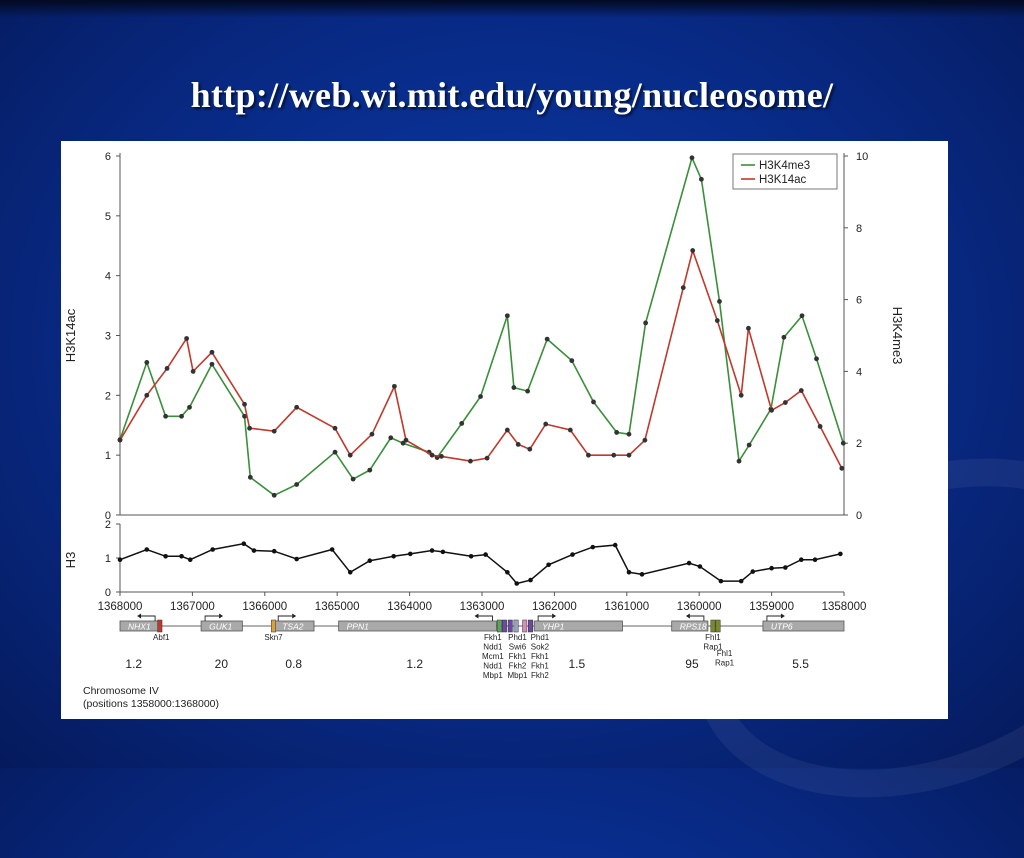 Image resolution: width=1024 pixels, height=858 pixels. Describe the element at coordinates (540, 647) in the screenshot. I see `motif-label: Sok2` at that location.